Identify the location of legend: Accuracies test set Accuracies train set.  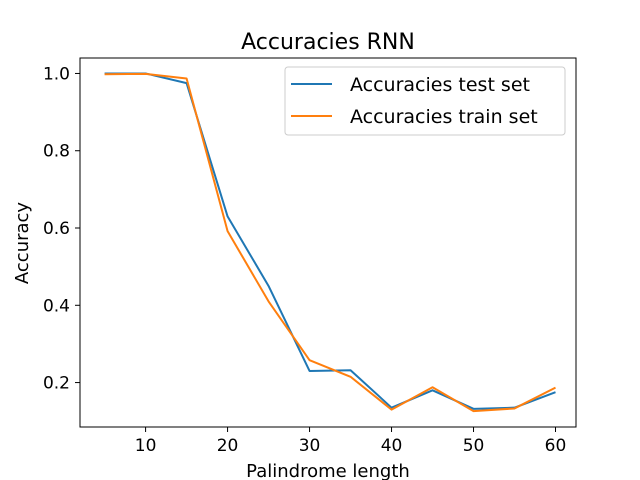
(425, 101).